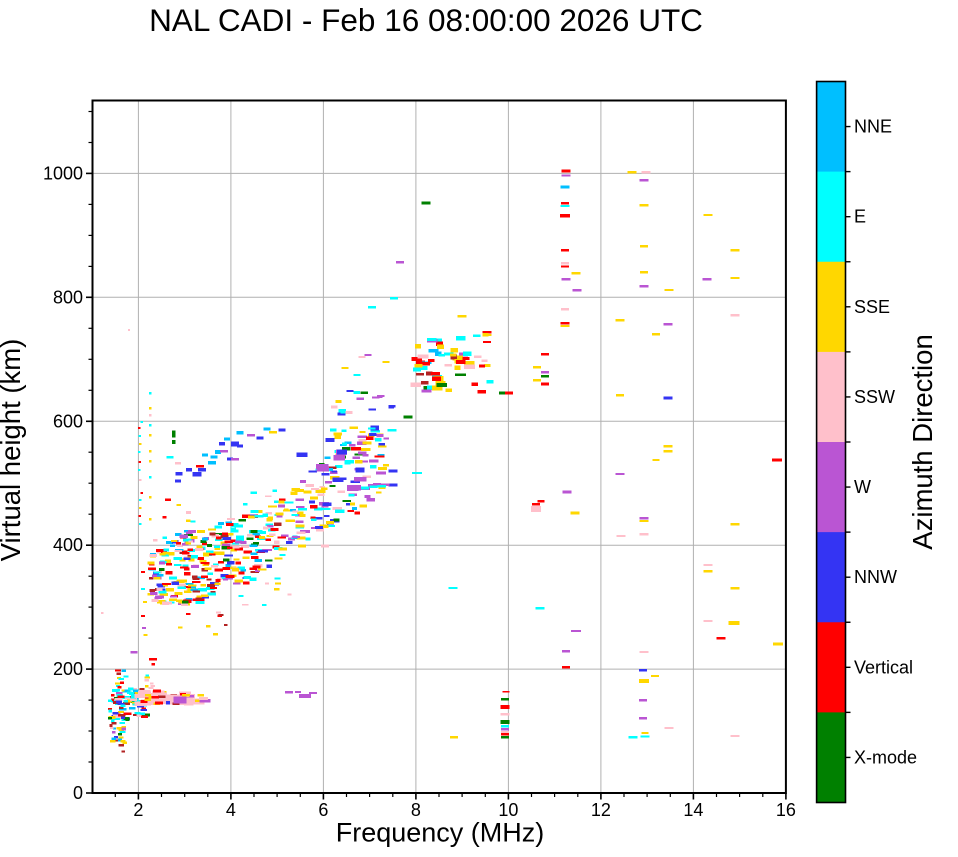 This screenshot has height=857, width=958. Describe the element at coordinates (63, 173) in the screenshot. I see `svg-text: 1000` at that location.